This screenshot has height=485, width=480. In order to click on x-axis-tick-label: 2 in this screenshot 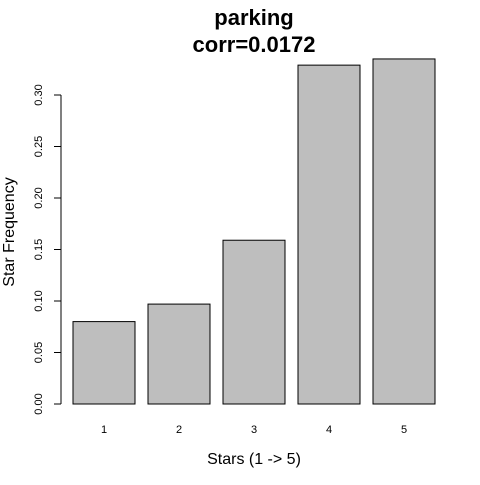, I will do `click(179, 430)`.